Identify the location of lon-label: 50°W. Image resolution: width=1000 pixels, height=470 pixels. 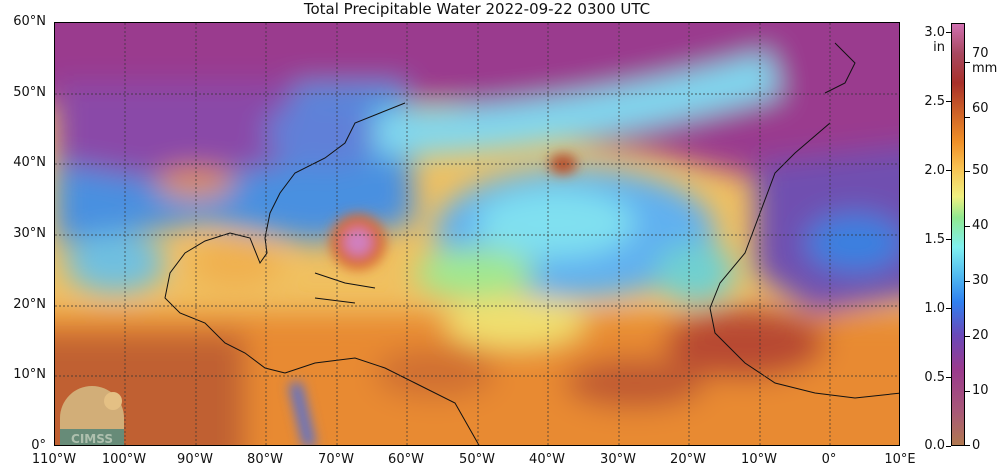
(477, 459).